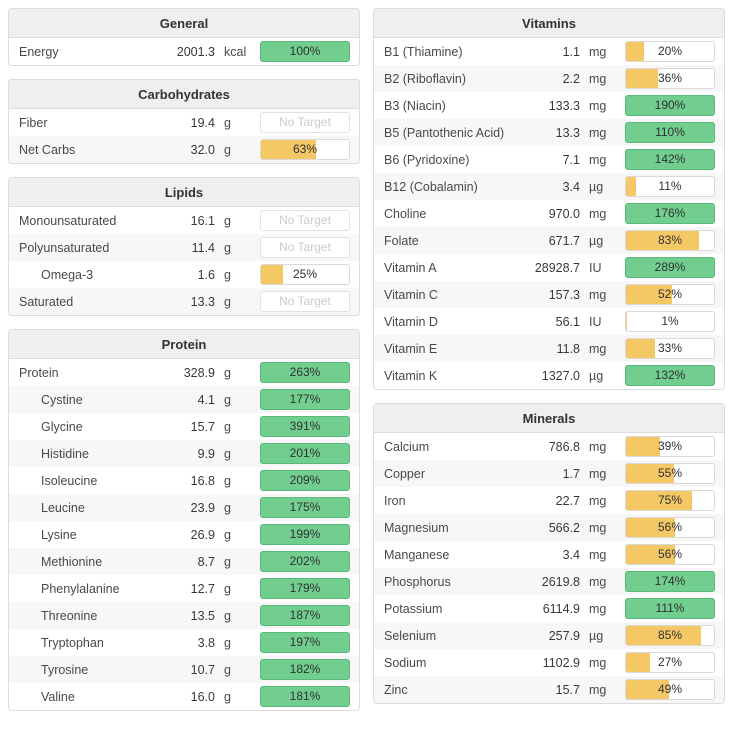 The width and height of the screenshot is (733, 738). Describe the element at coordinates (206, 453) in the screenshot. I see `nutrient-amount: 9.9` at that location.